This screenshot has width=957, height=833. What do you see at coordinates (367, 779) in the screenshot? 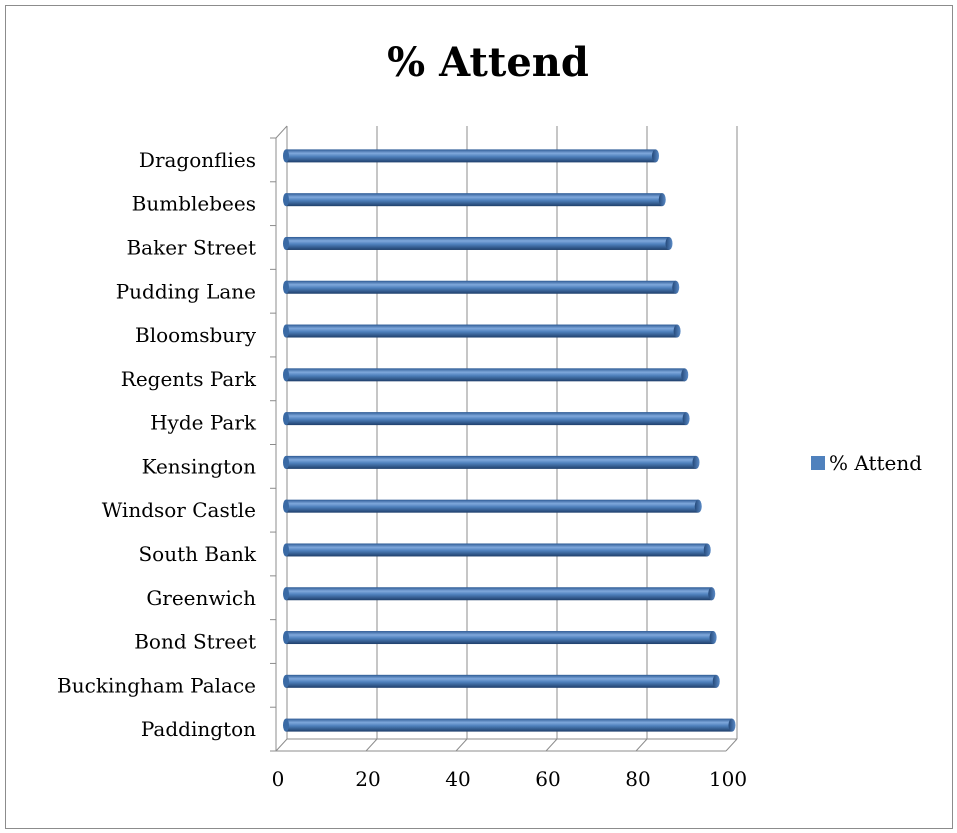
I see `x-tick-label: 20` at bounding box center [367, 779].